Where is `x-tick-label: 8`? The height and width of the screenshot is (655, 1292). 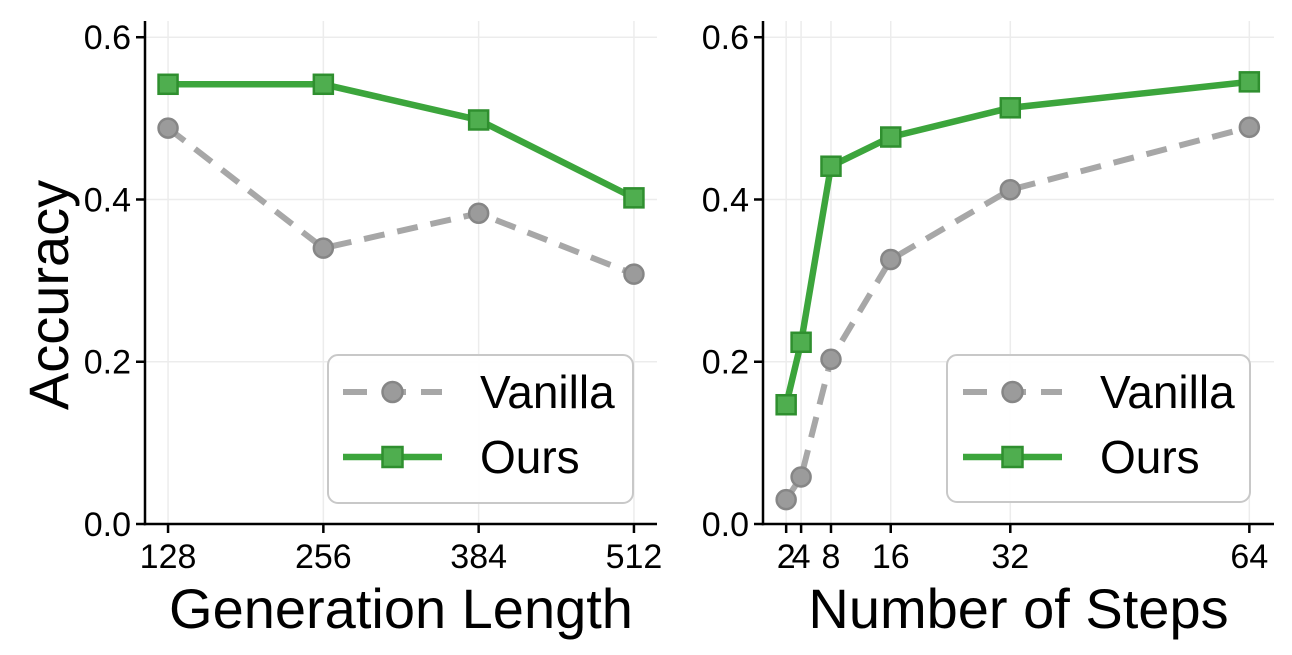 x-tick-label: 8 is located at coordinates (831, 557).